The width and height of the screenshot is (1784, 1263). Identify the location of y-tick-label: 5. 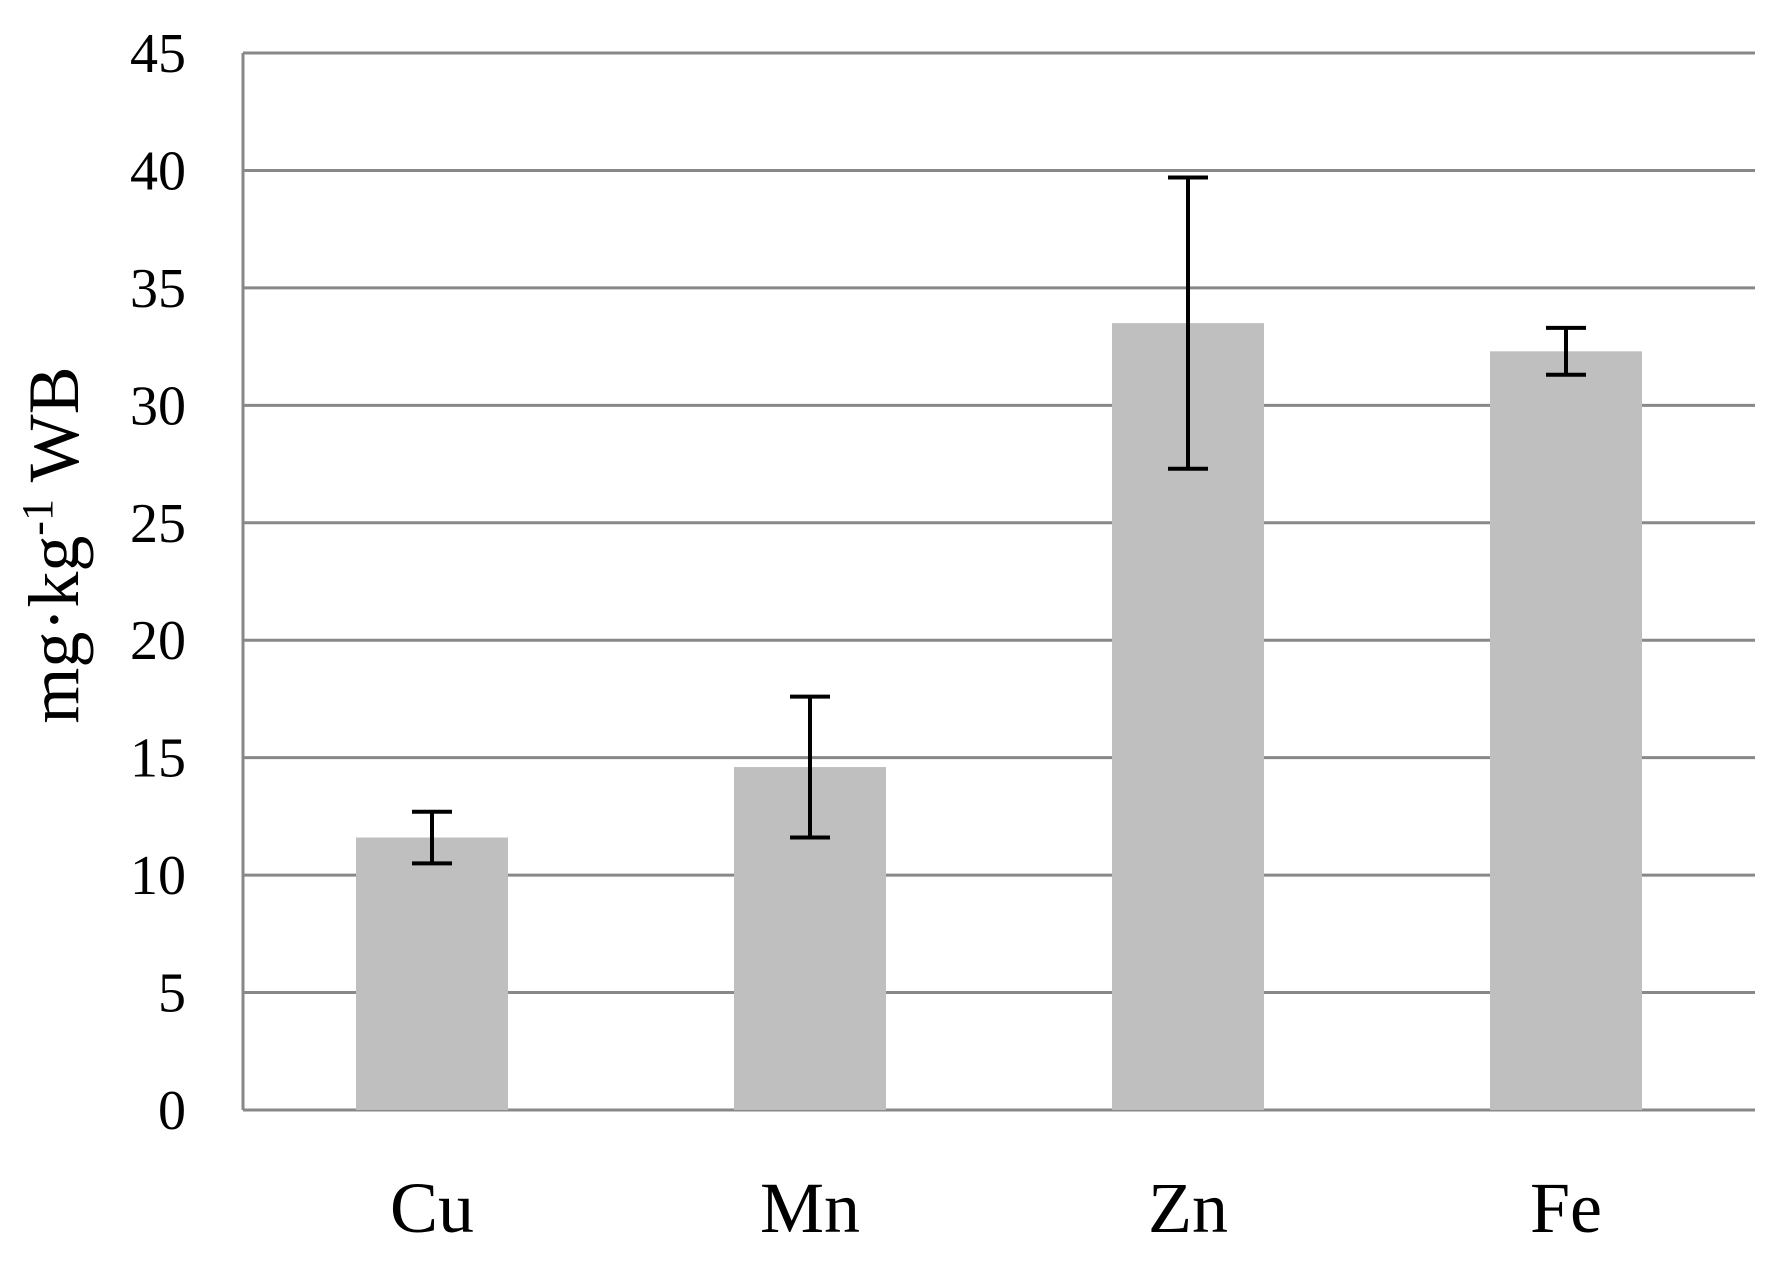
(172, 994).